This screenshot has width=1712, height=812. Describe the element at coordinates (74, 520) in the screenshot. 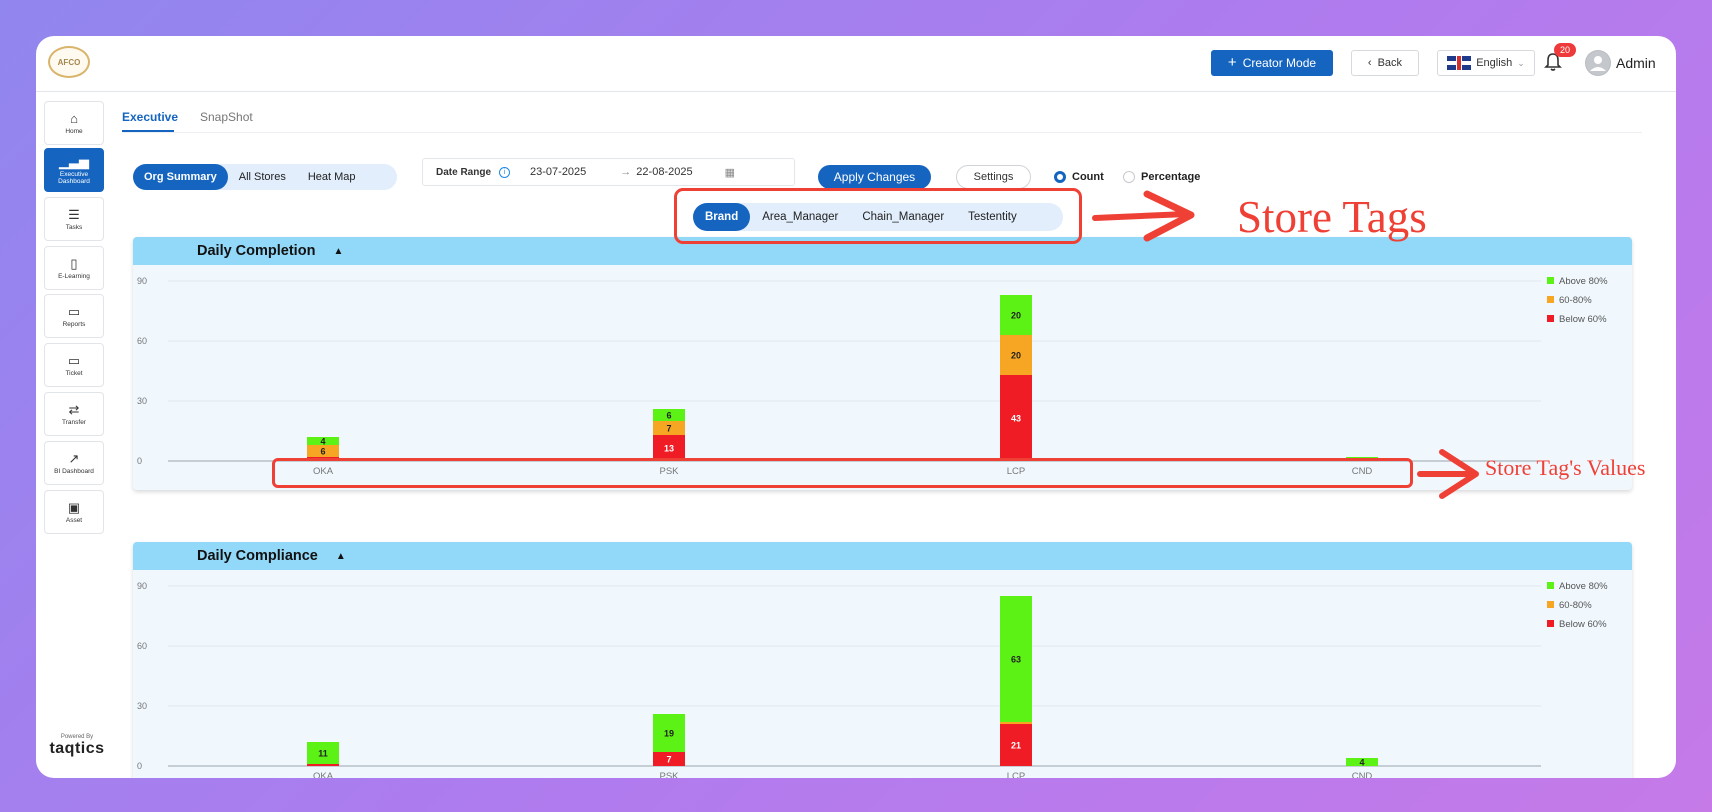

I see `sidebar-item-label: Asset` at that location.